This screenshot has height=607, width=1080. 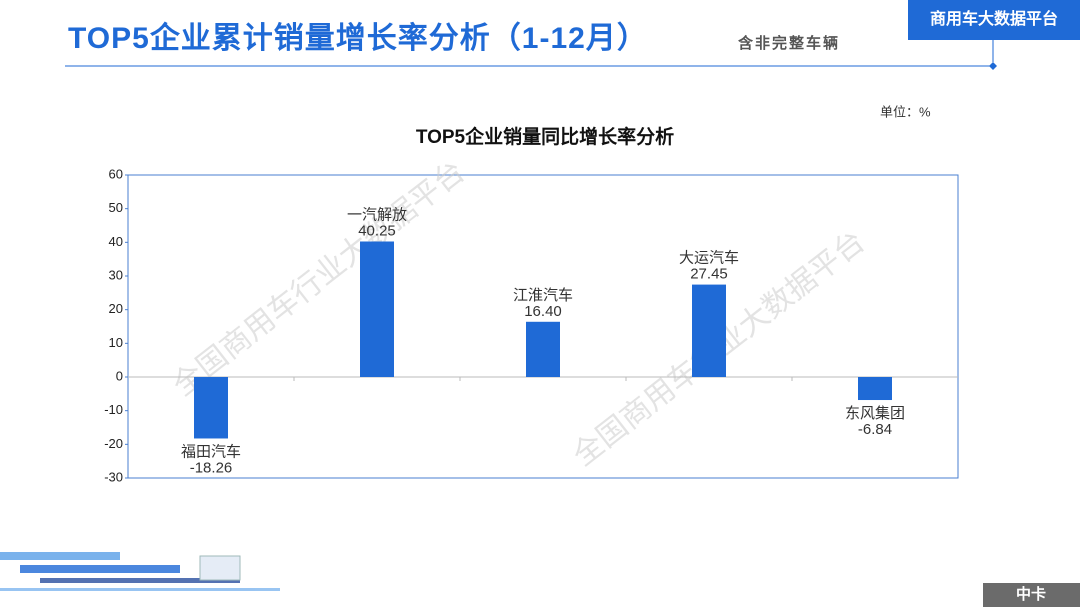 I want to click on category-label: 江淮汽车, so click(x=543, y=295).